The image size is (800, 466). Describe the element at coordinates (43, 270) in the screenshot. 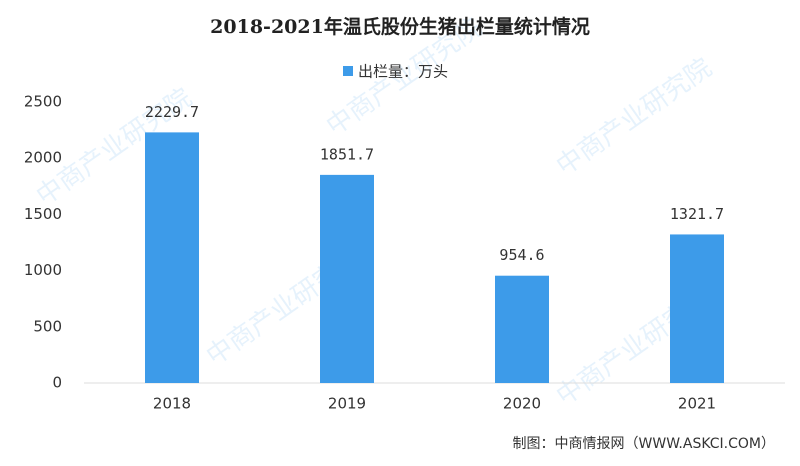

I see `y-tick-label: 1000` at that location.